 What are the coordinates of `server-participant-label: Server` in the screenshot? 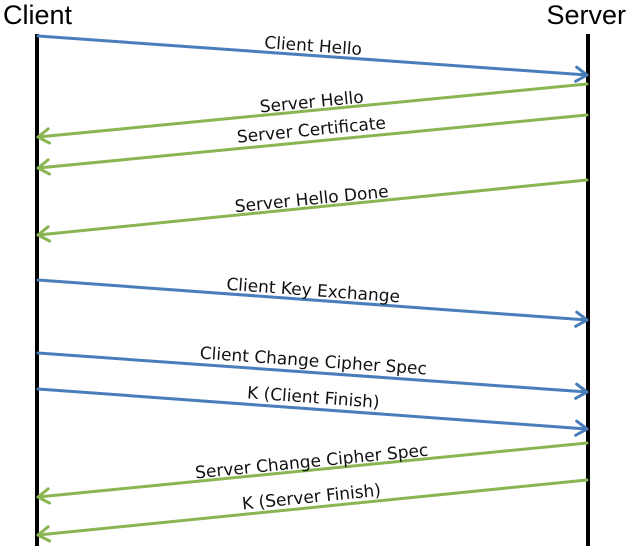 It's located at (586, 15).